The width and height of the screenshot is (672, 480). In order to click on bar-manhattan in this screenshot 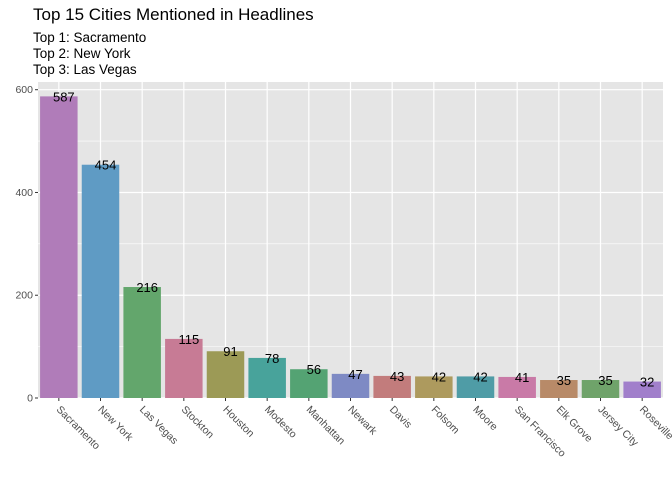, I will do `click(309, 383)`.